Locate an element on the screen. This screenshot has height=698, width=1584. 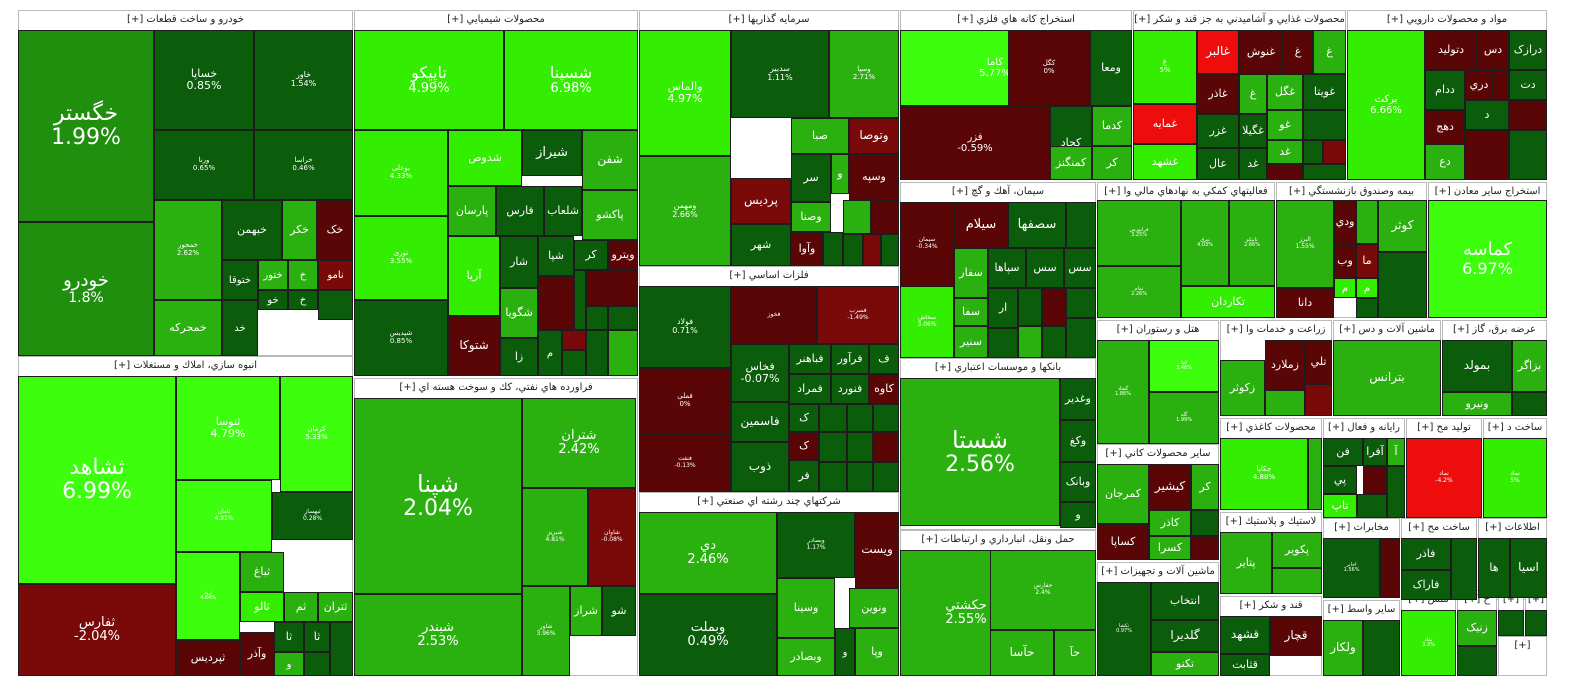
stock-tile: سس is located at coordinates (1045, 268).